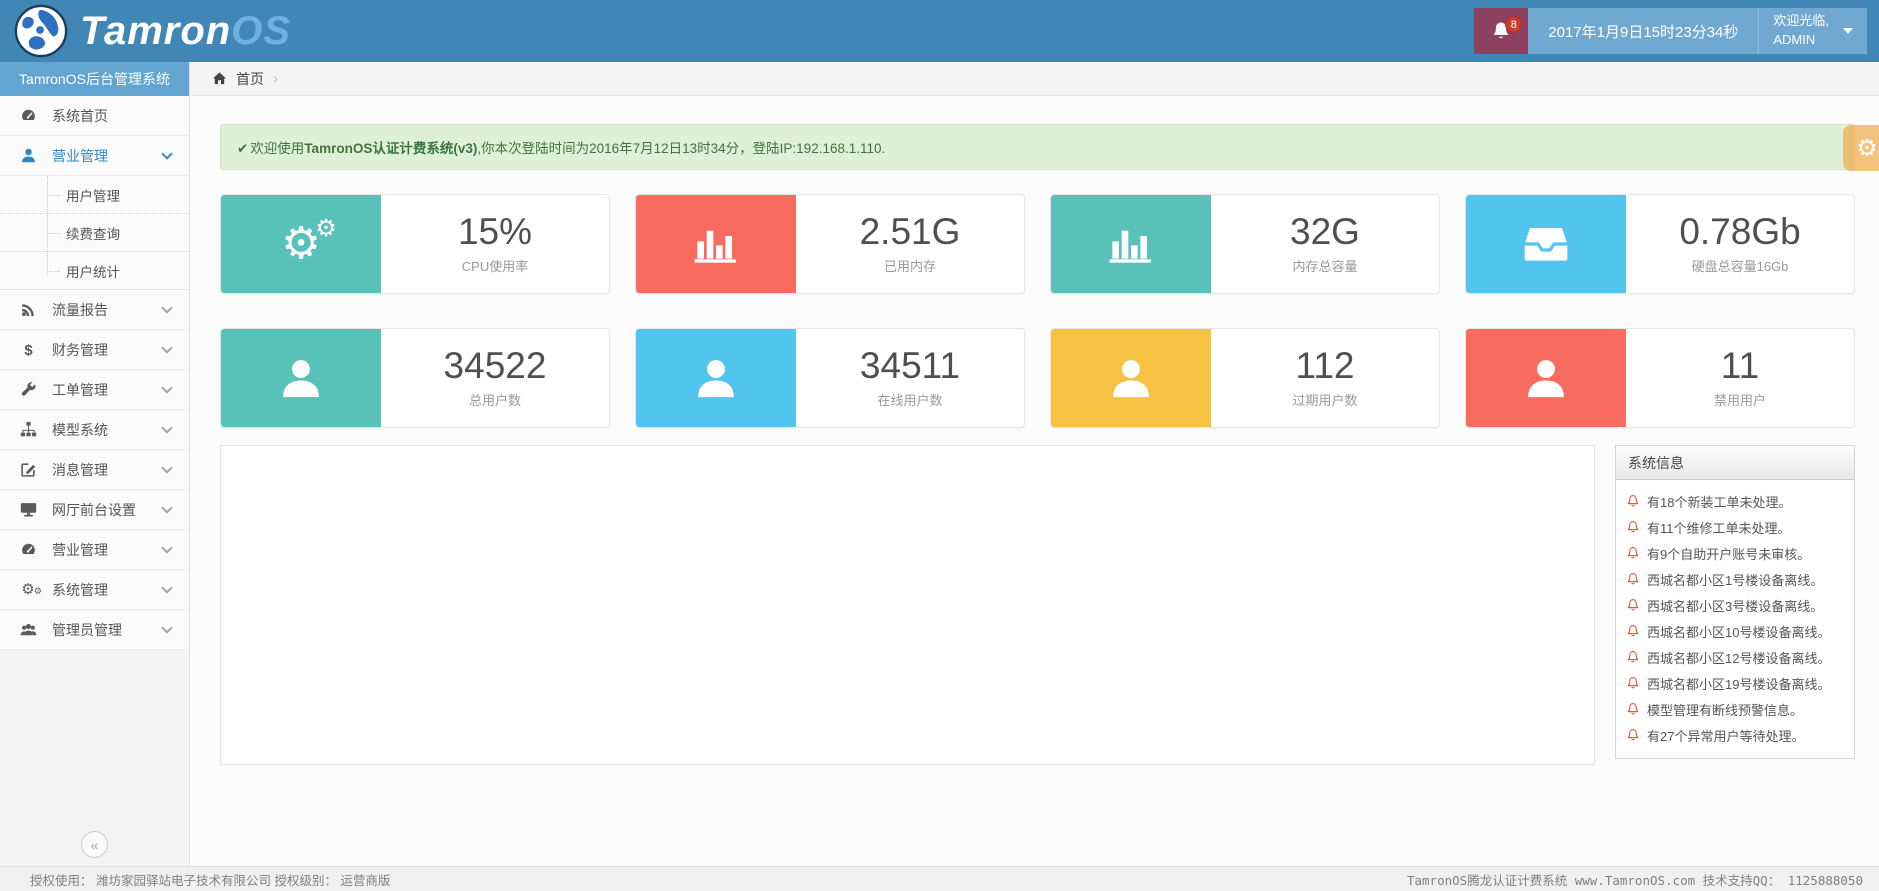 This screenshot has width=1879, height=891. I want to click on stat-value: 11, so click(1740, 366).